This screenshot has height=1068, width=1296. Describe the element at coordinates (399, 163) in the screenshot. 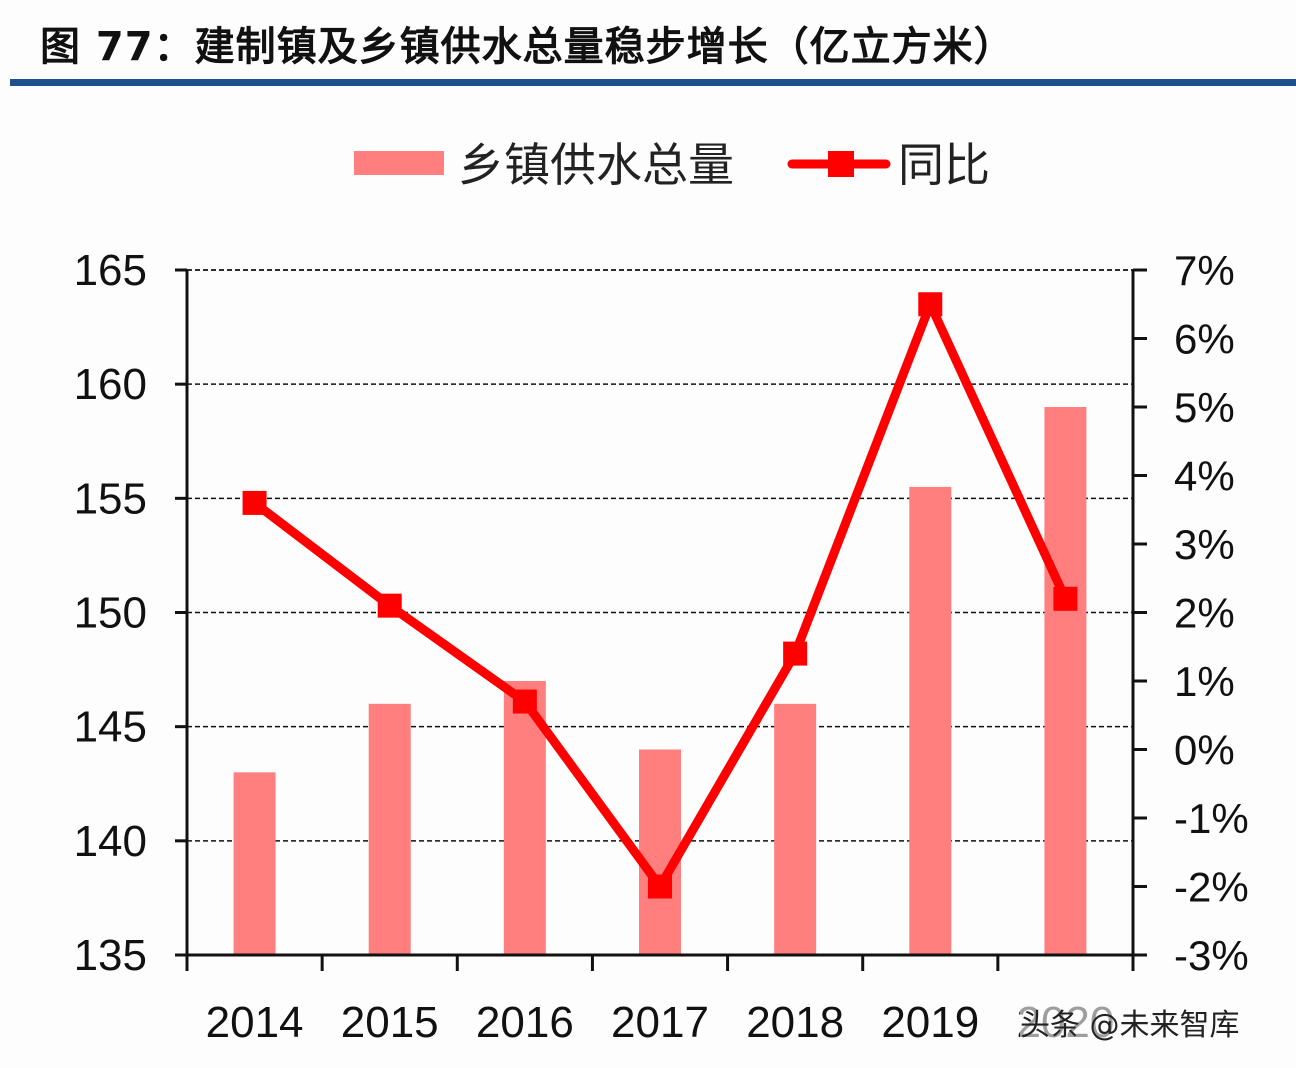

I see `legend-bar-swatch` at that location.